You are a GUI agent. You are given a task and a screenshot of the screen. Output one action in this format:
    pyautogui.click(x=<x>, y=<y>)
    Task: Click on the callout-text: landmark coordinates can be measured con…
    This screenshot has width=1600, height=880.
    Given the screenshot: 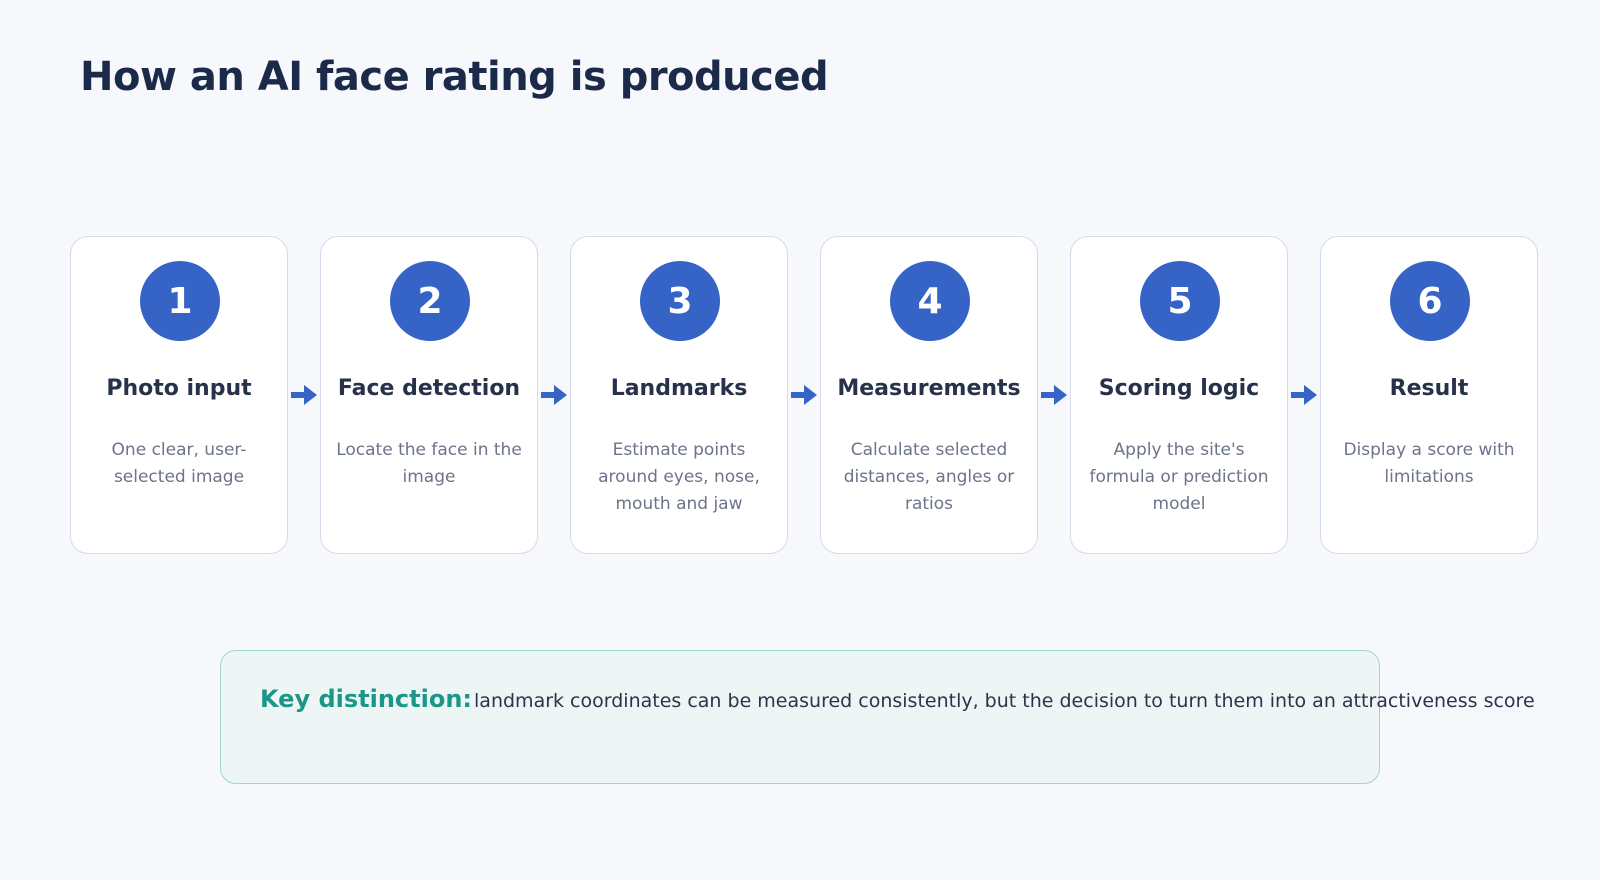 What is the action you would take?
    pyautogui.click(x=1004, y=701)
    